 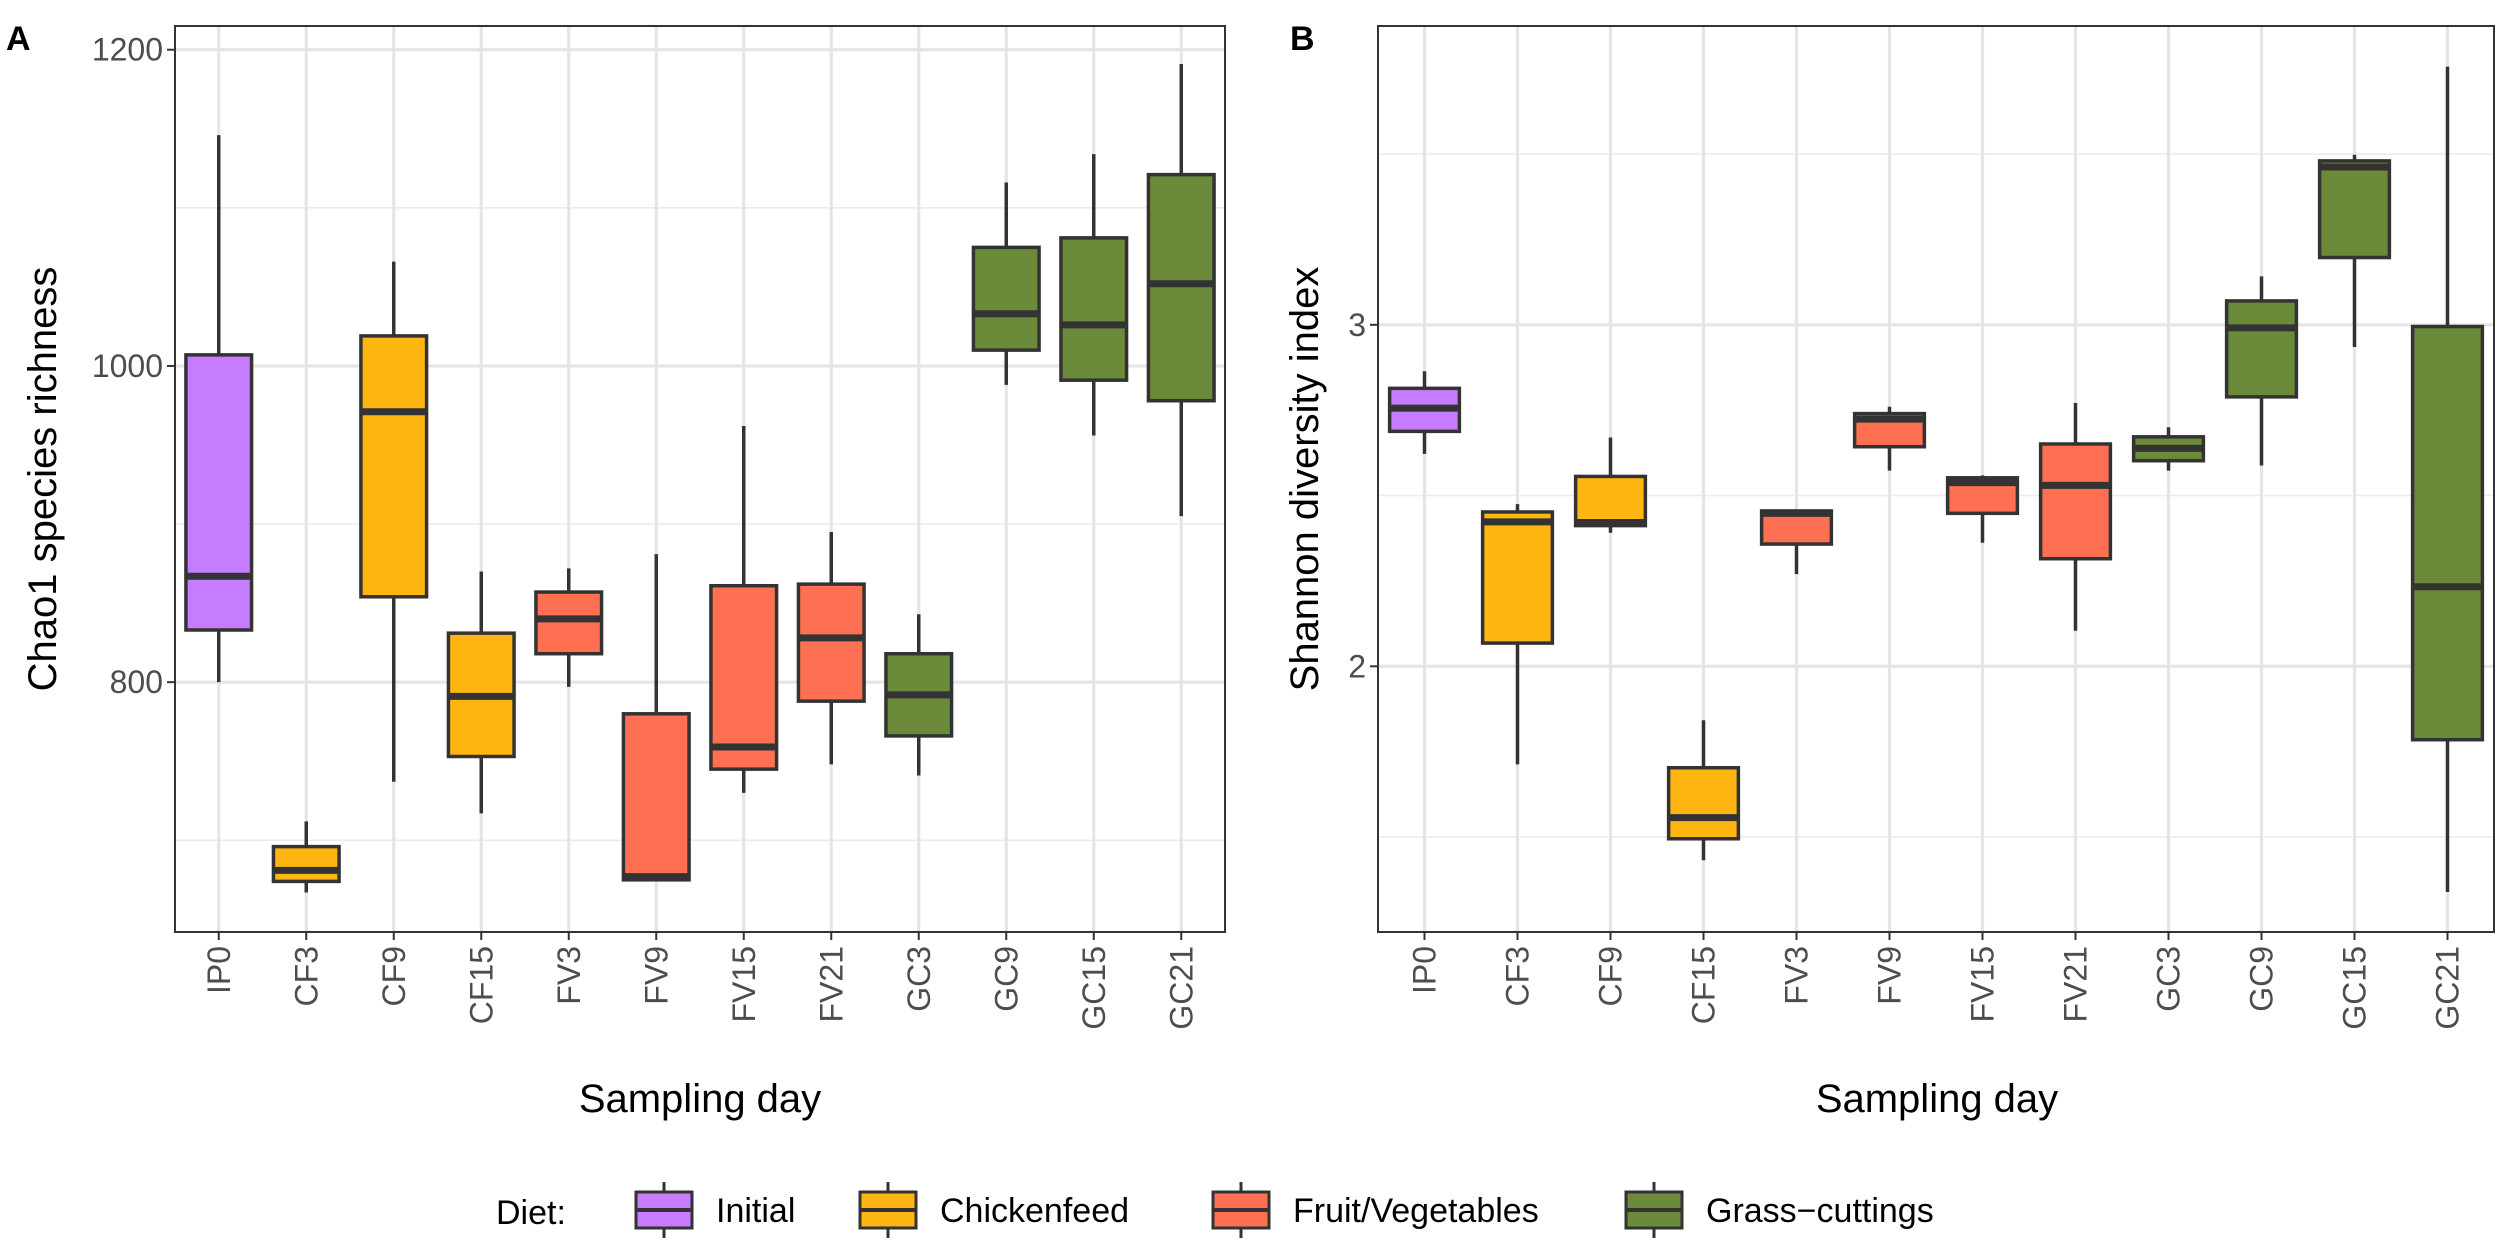 I want to click on legend-item-2: Fruit/Vegetables, so click(x=1375, y=1210).